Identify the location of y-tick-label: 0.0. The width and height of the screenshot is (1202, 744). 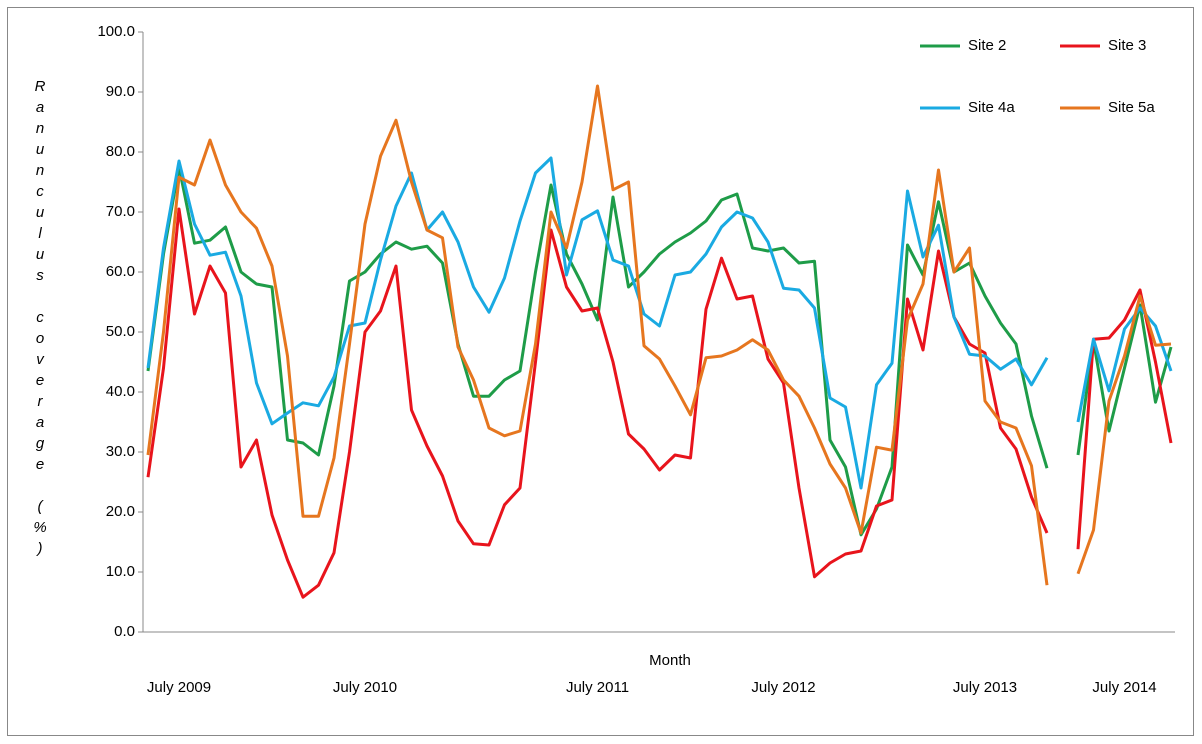
(124, 631).